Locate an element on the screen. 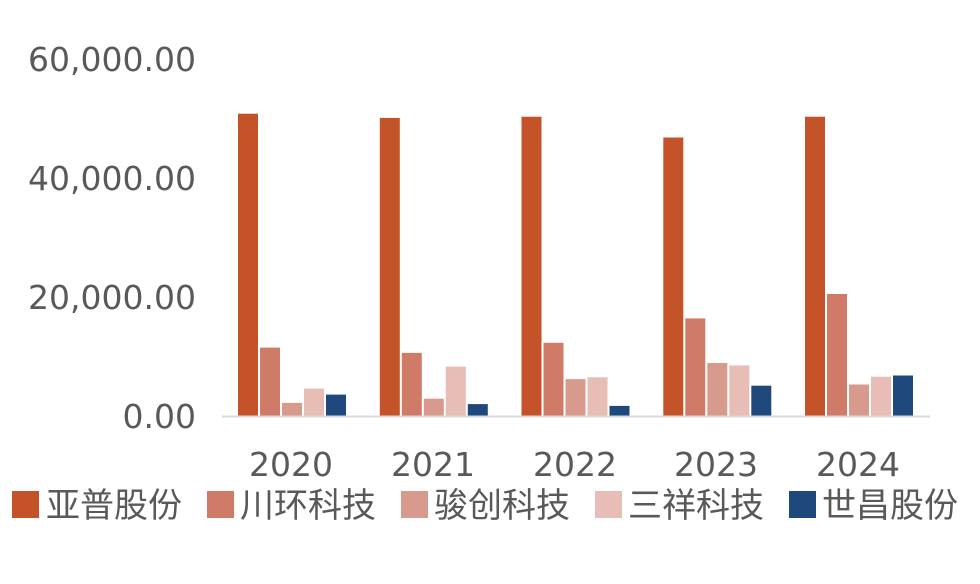 The width and height of the screenshot is (980, 584). legend-item: 三祥科技 is located at coordinates (679, 506).